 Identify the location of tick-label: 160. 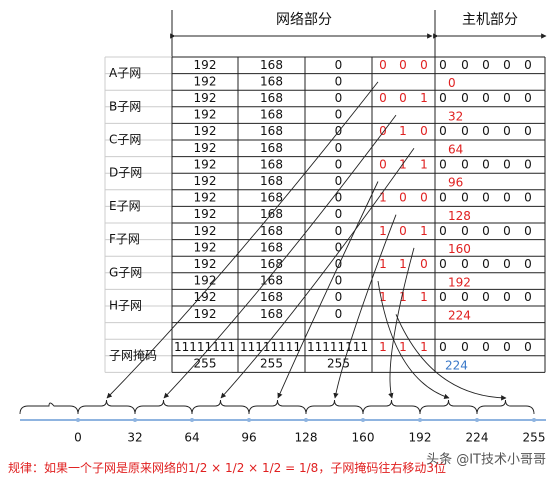
(363, 438).